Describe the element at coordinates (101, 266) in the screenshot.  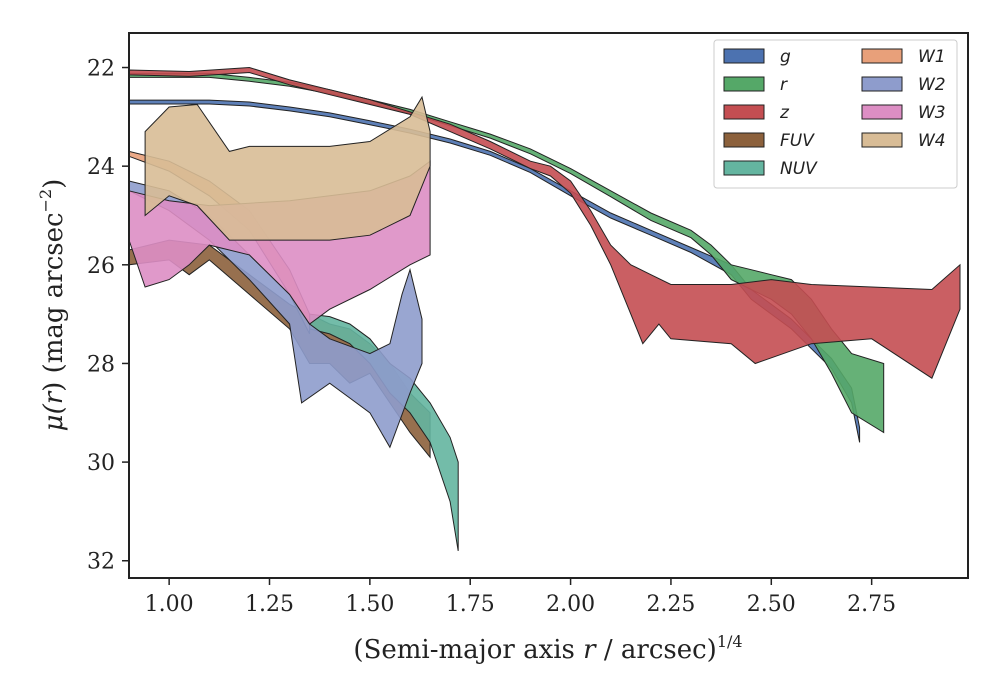
I see `y-tick-label: 26` at that location.